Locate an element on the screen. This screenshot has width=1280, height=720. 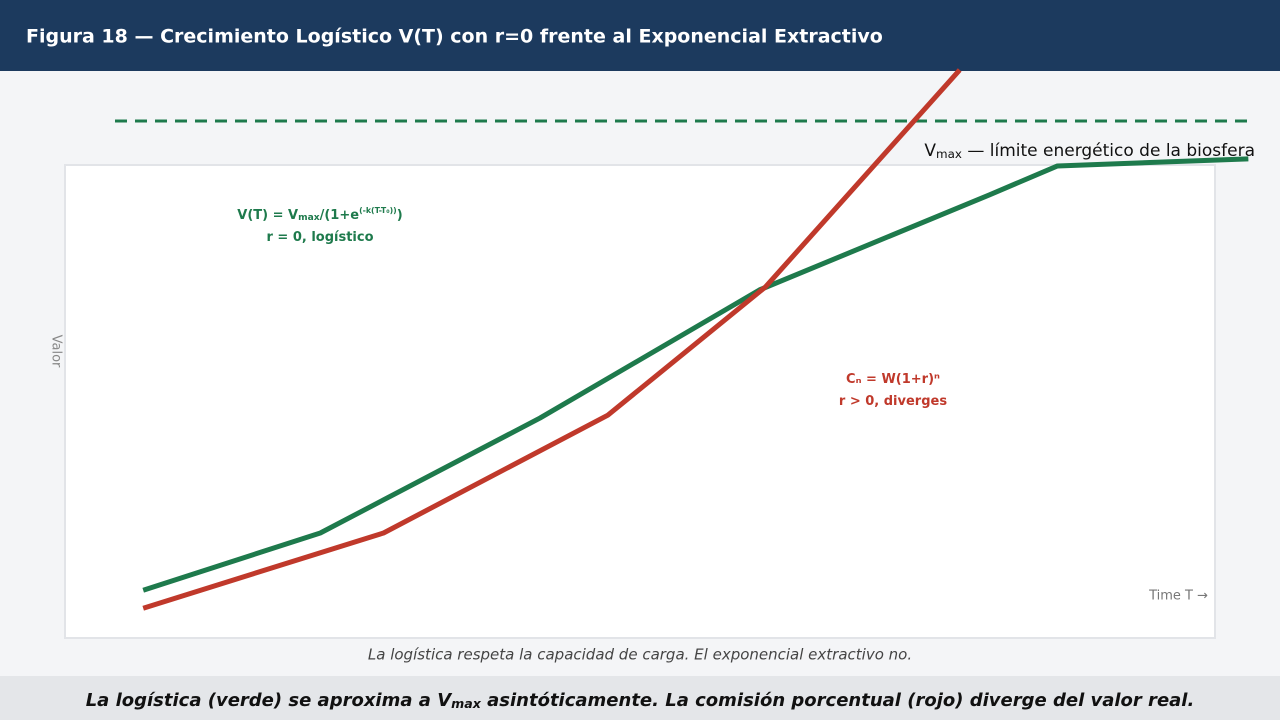
text-part: r > 0, diverges is located at coordinates (893, 401).